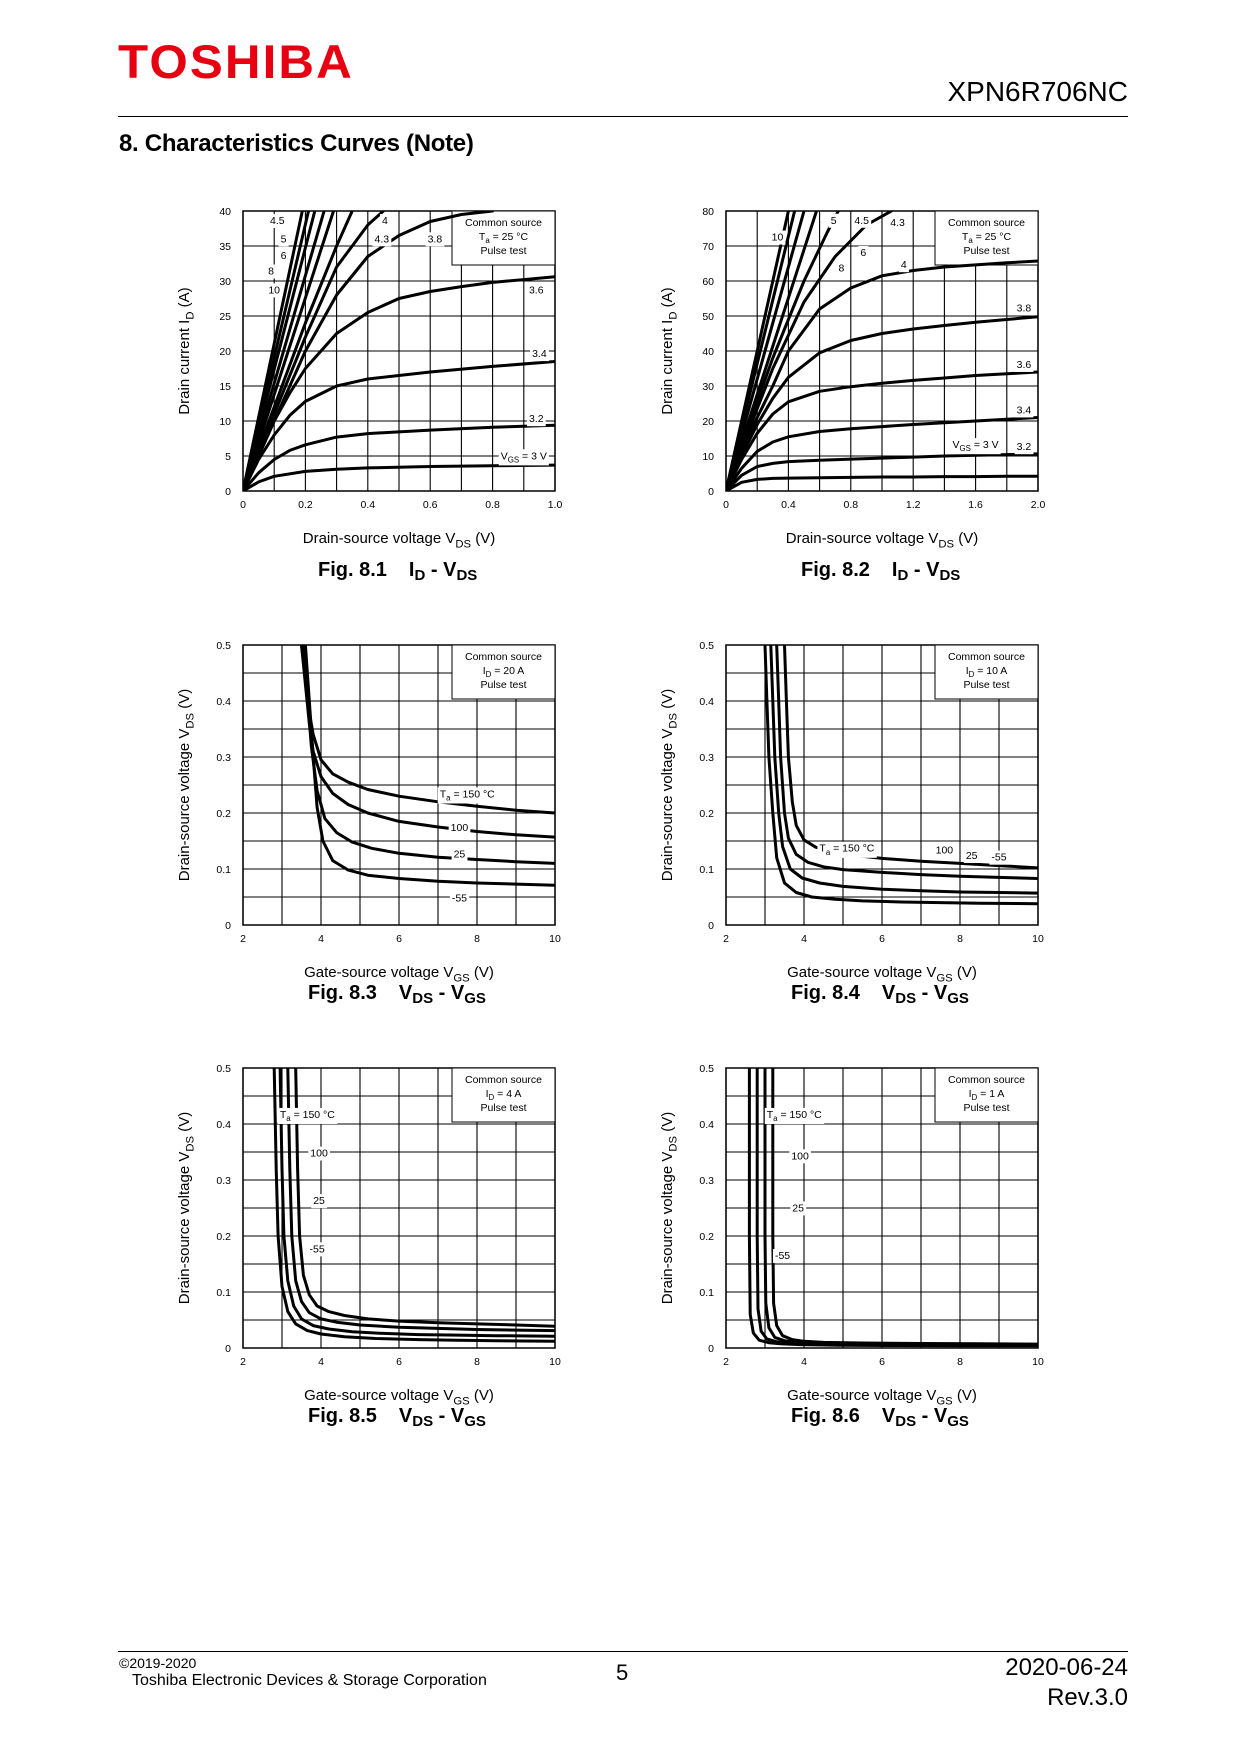 Image resolution: width=1240 pixels, height=1754 pixels. I want to click on curve-label: 3.2, so click(1024, 447).